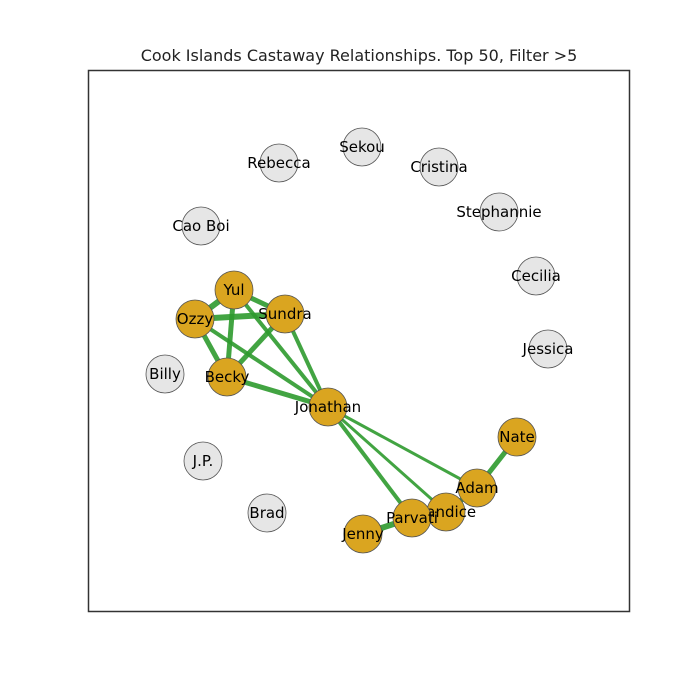  I want to click on node-brad: Brad, so click(267, 513).